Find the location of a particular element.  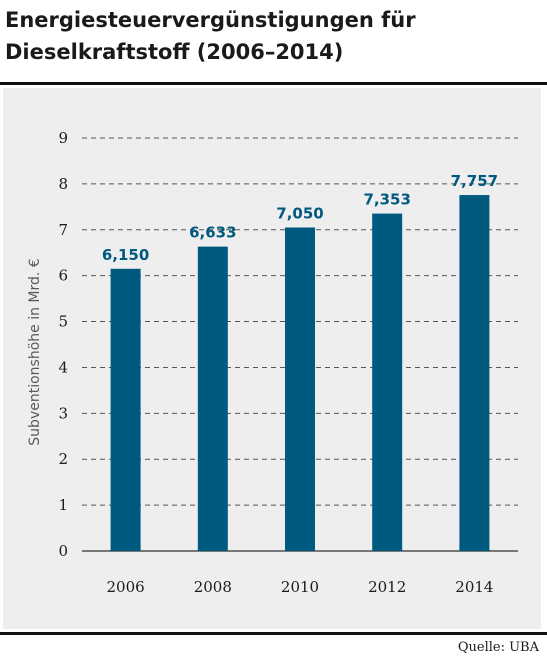

data-label: 7,050 is located at coordinates (299, 213).